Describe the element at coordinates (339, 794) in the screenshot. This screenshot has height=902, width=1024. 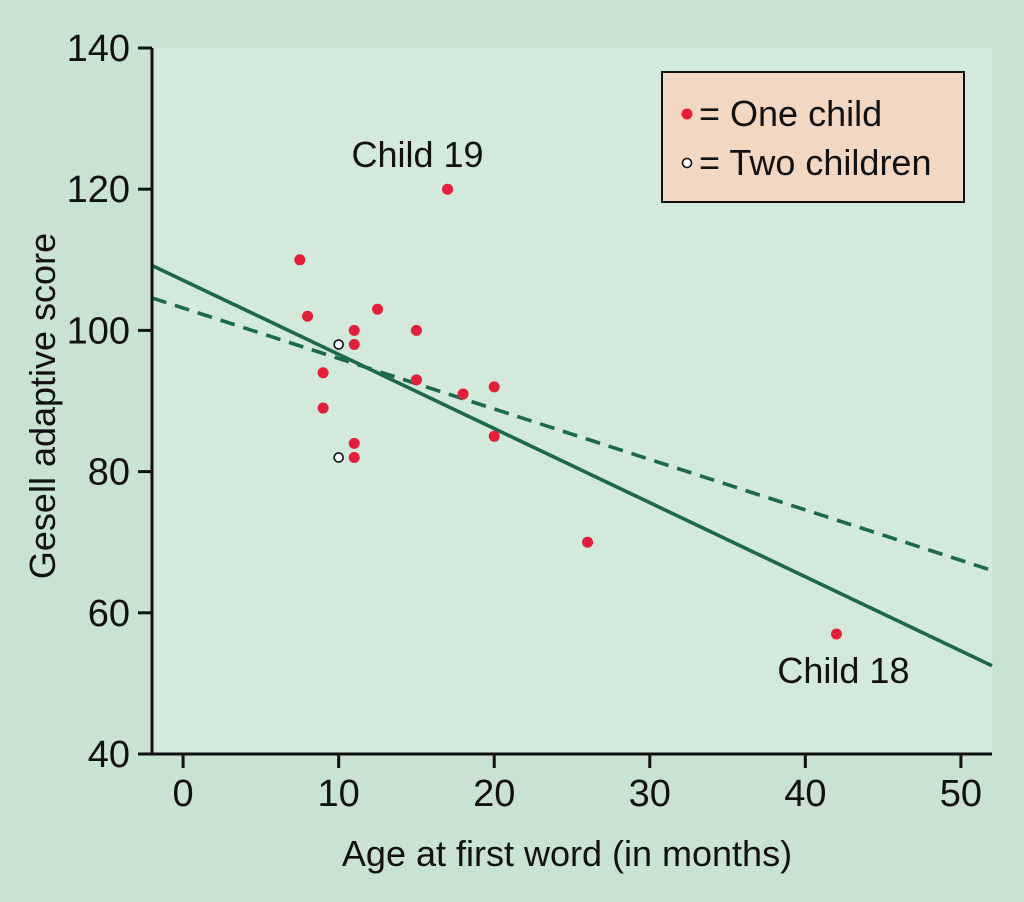
I see `x-tick-label: 10` at that location.